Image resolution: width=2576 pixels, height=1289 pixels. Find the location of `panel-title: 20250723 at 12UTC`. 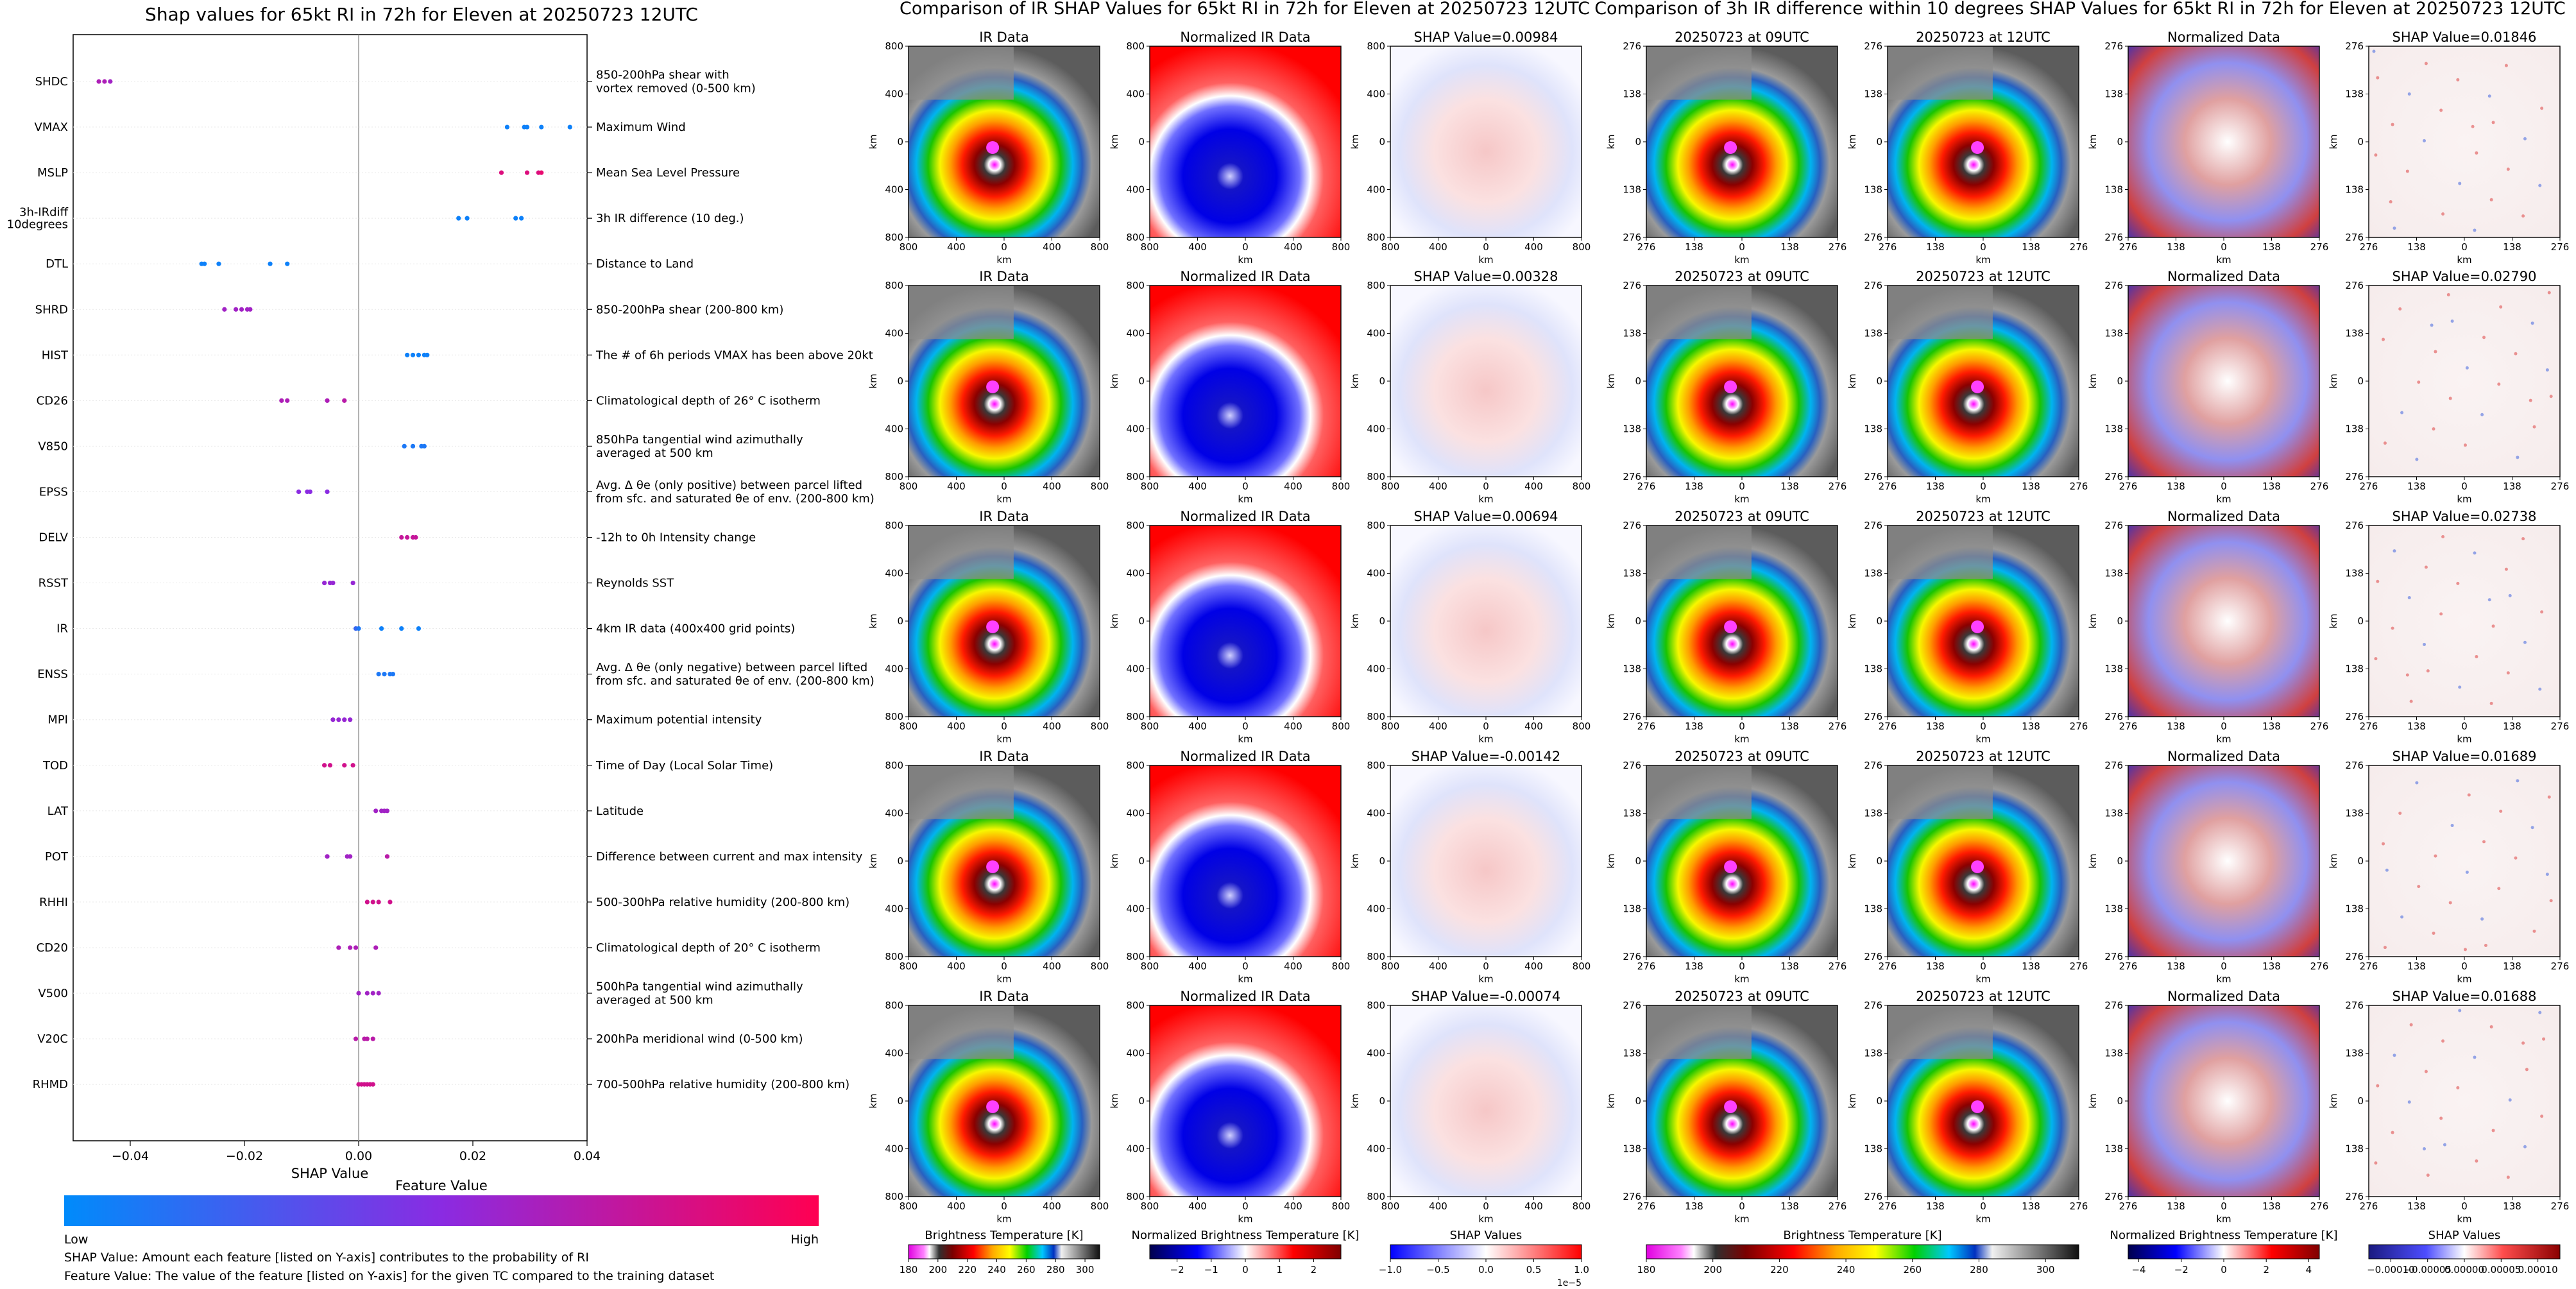

panel-title: 20250723 at 12UTC is located at coordinates (1983, 756).